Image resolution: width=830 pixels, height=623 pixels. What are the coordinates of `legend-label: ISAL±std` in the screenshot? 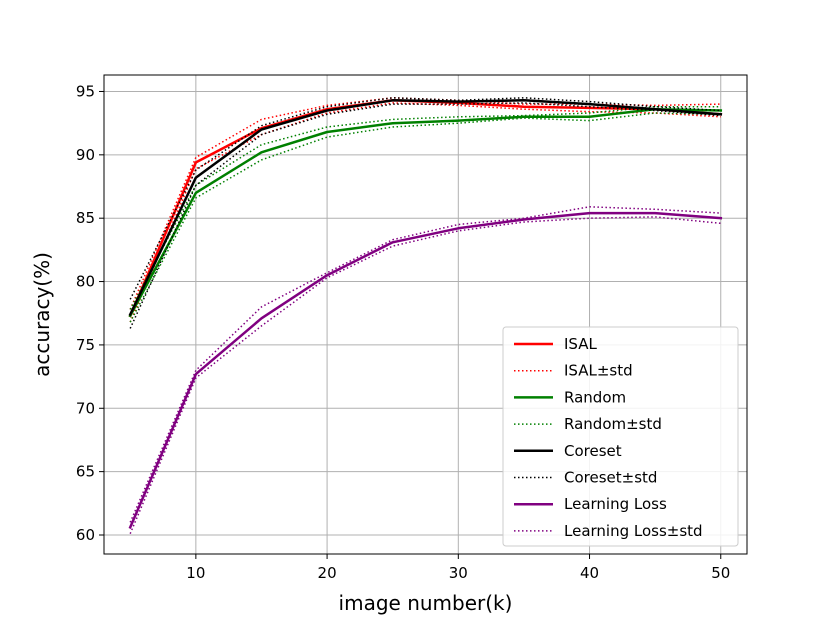 It's located at (598, 371).